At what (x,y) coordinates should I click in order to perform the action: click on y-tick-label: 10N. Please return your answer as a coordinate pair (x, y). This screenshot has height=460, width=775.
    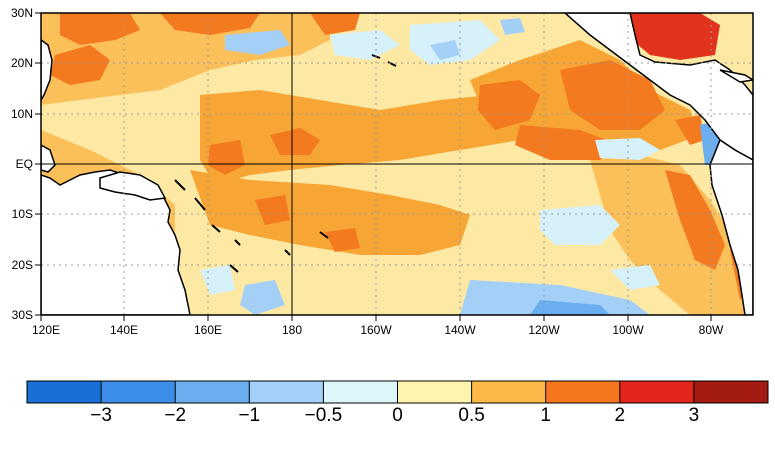
    Looking at the image, I should click on (22, 114).